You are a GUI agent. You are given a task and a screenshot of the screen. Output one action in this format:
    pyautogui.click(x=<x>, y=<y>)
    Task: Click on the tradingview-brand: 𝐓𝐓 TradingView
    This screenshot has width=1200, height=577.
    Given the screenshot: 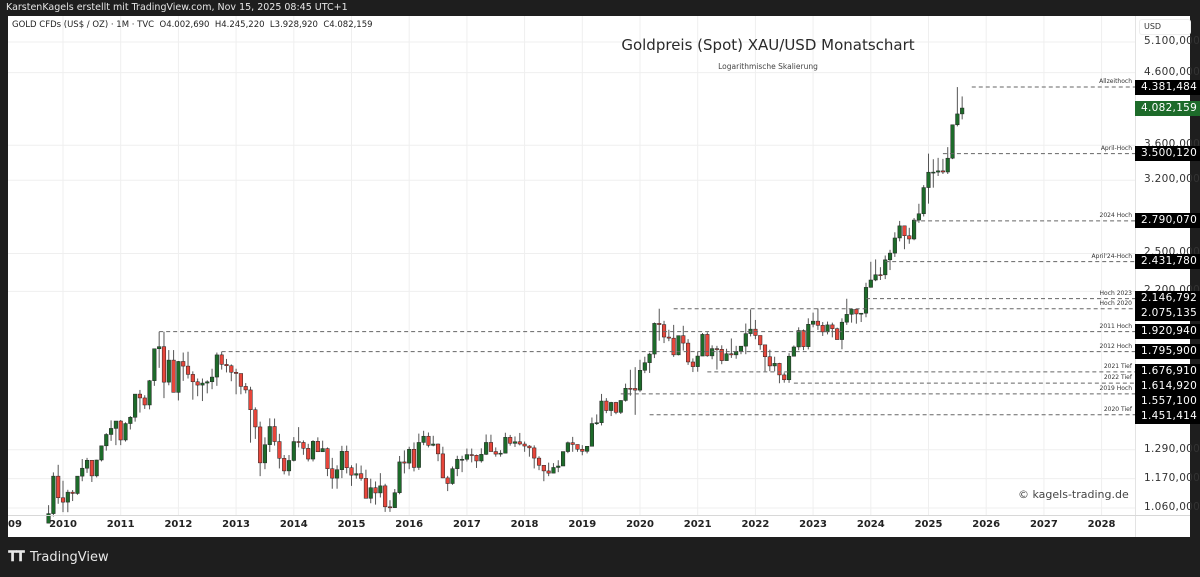 What is the action you would take?
    pyautogui.click(x=58, y=557)
    